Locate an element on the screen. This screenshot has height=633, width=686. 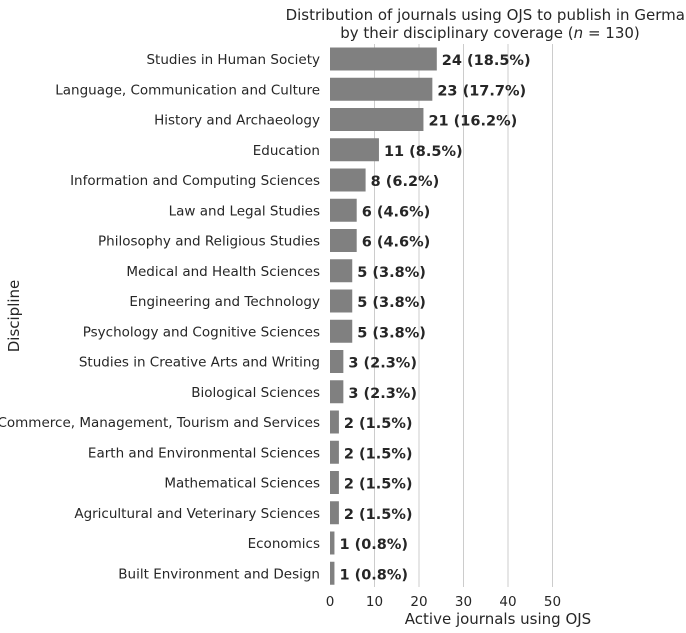
value-label-16: 1 (0.8%) is located at coordinates (373, 545).